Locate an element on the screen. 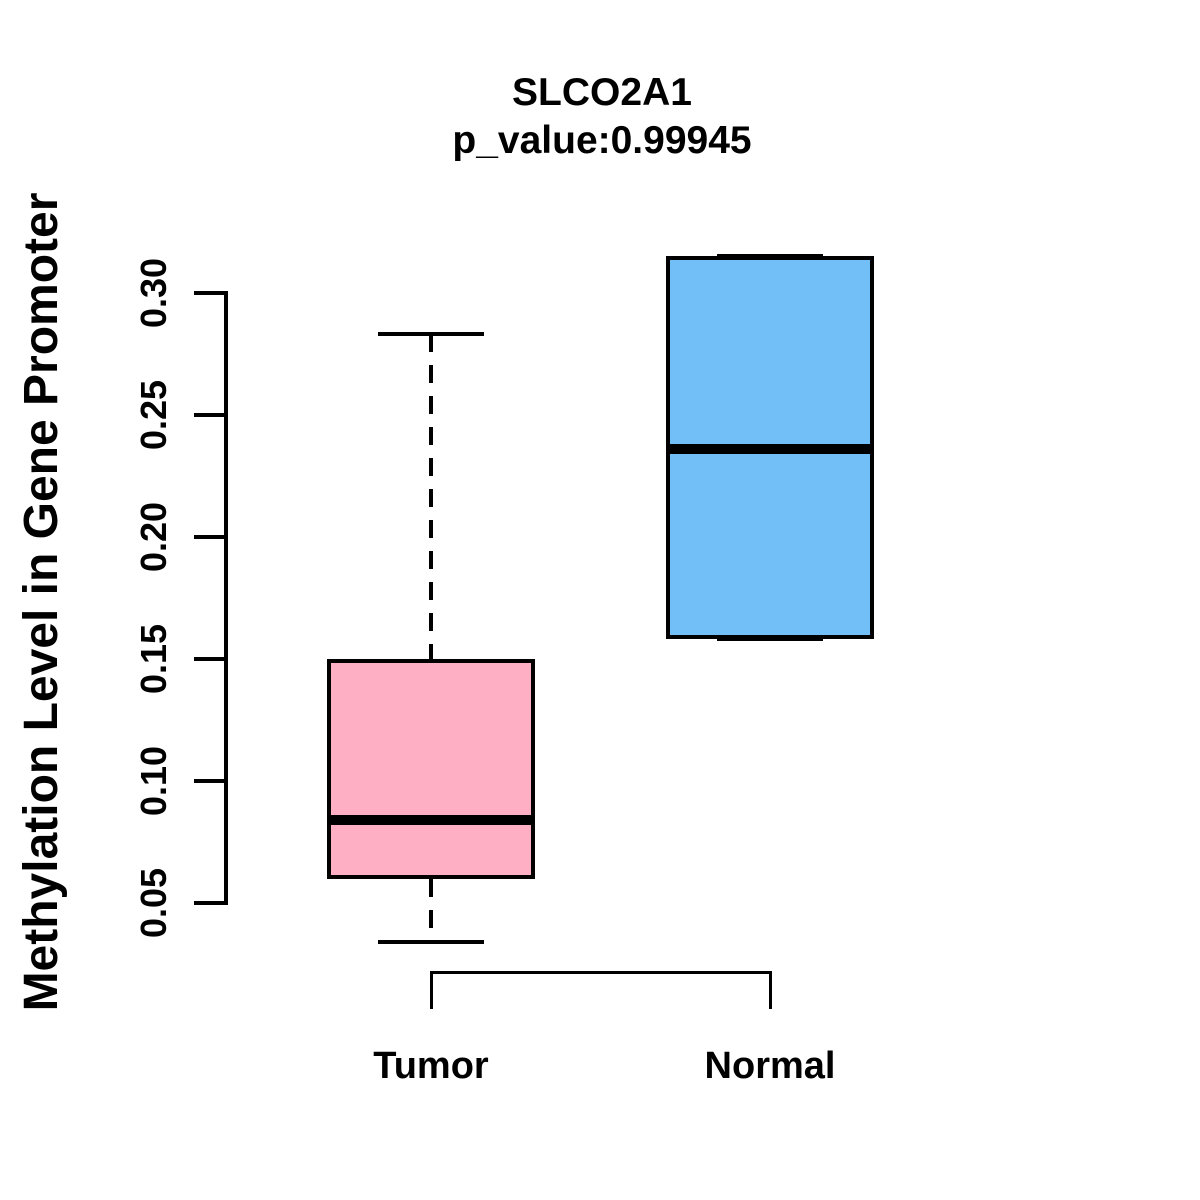 This screenshot has width=1200, height=1200. y-axis-line is located at coordinates (226, 598).